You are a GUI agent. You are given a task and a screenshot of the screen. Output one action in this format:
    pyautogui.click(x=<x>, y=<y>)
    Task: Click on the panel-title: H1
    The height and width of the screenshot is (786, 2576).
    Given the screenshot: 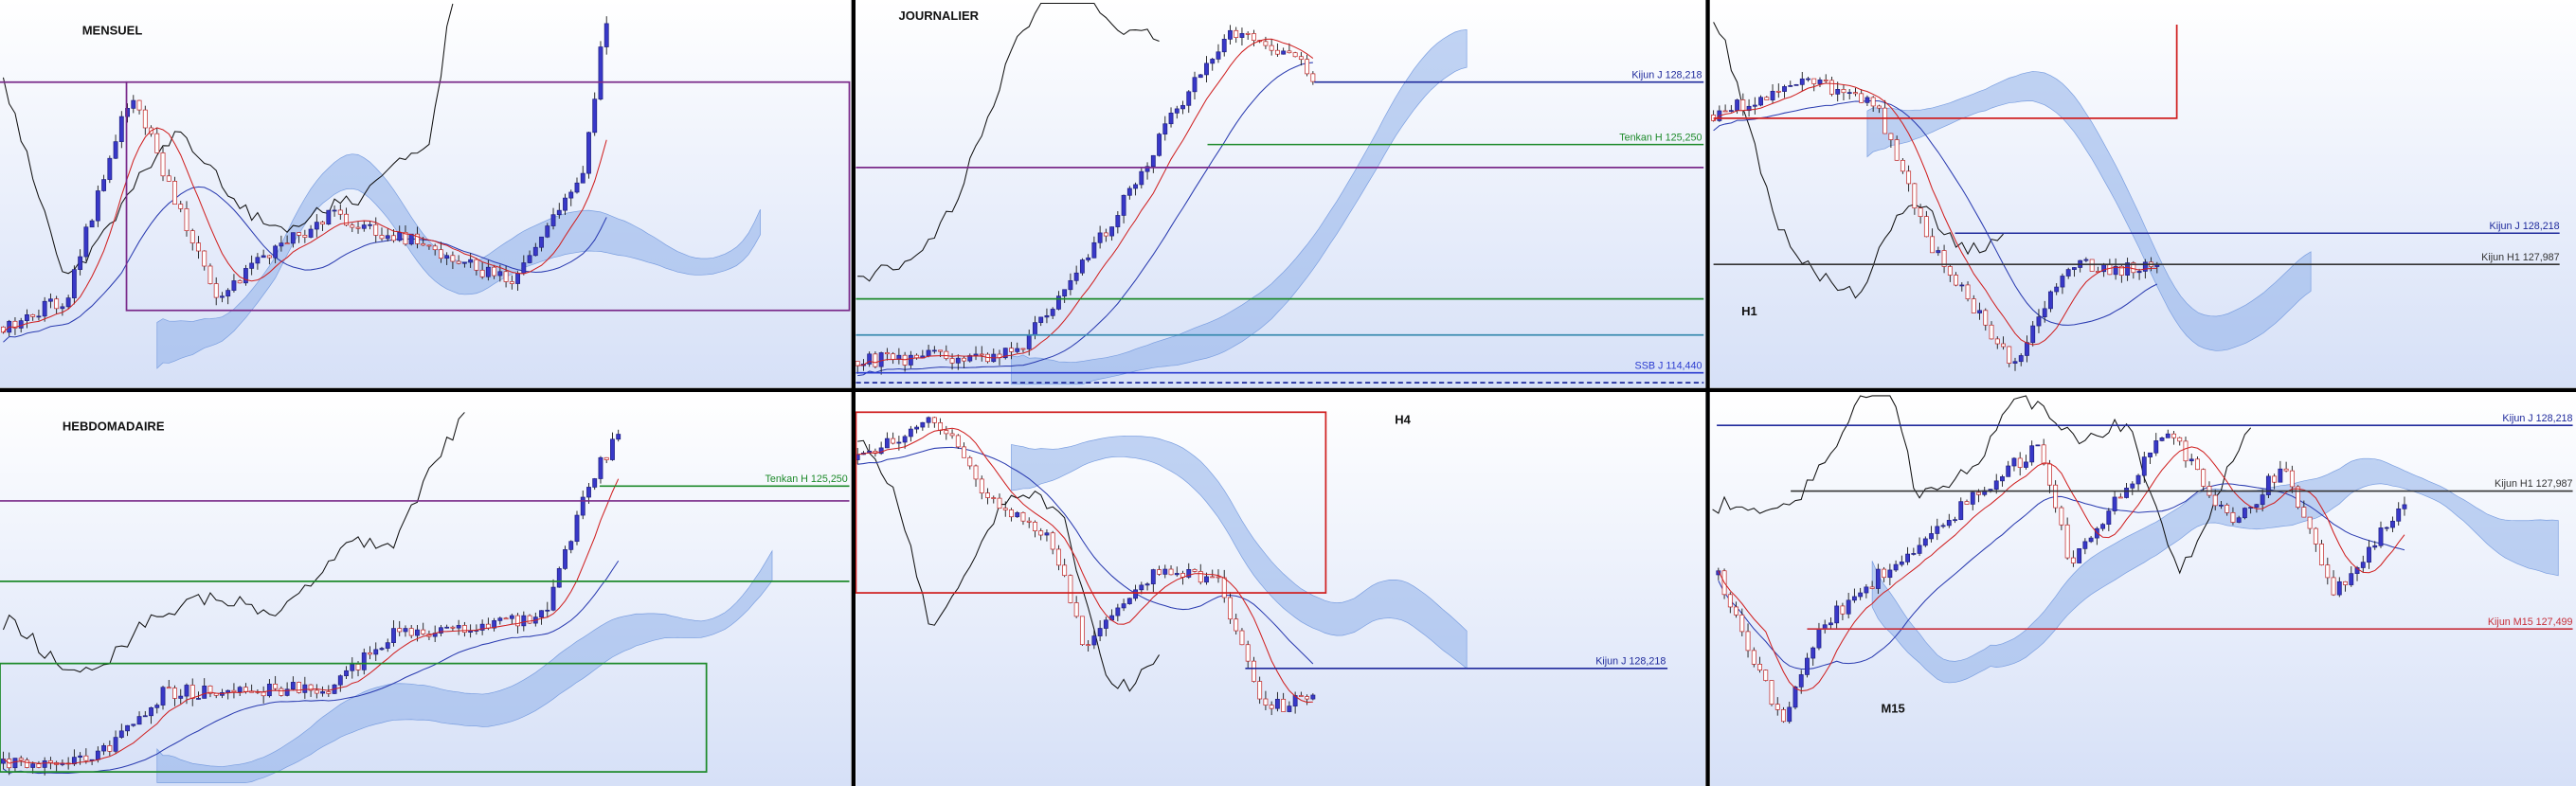 What is the action you would take?
    pyautogui.click(x=1749, y=311)
    